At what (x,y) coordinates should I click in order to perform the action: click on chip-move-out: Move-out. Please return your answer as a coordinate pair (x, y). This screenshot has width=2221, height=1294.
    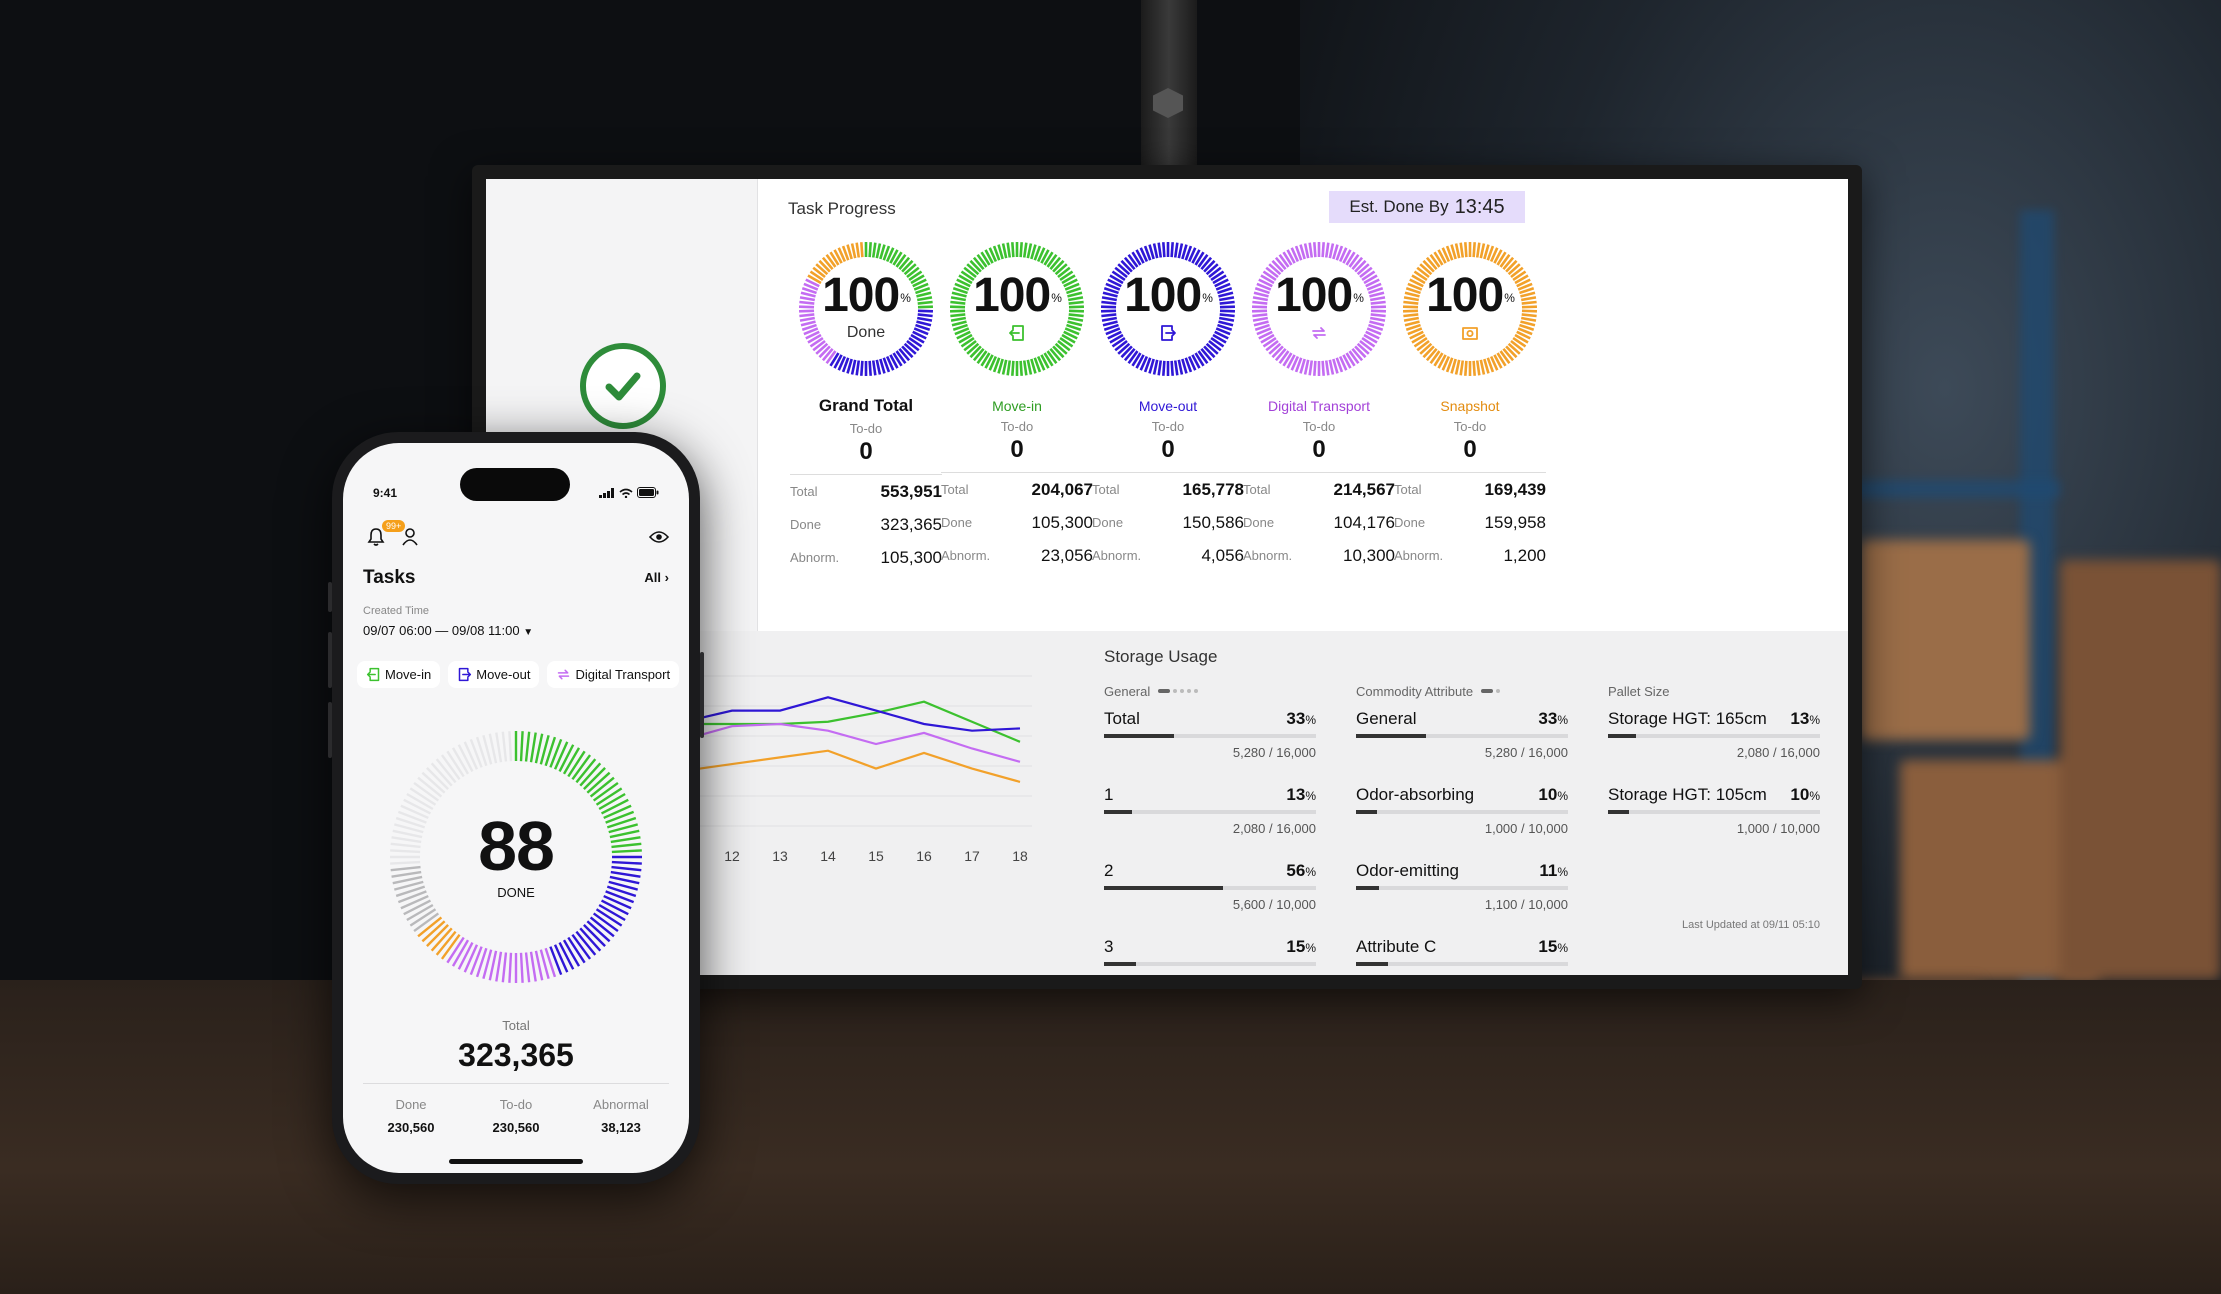
    Looking at the image, I should click on (494, 674).